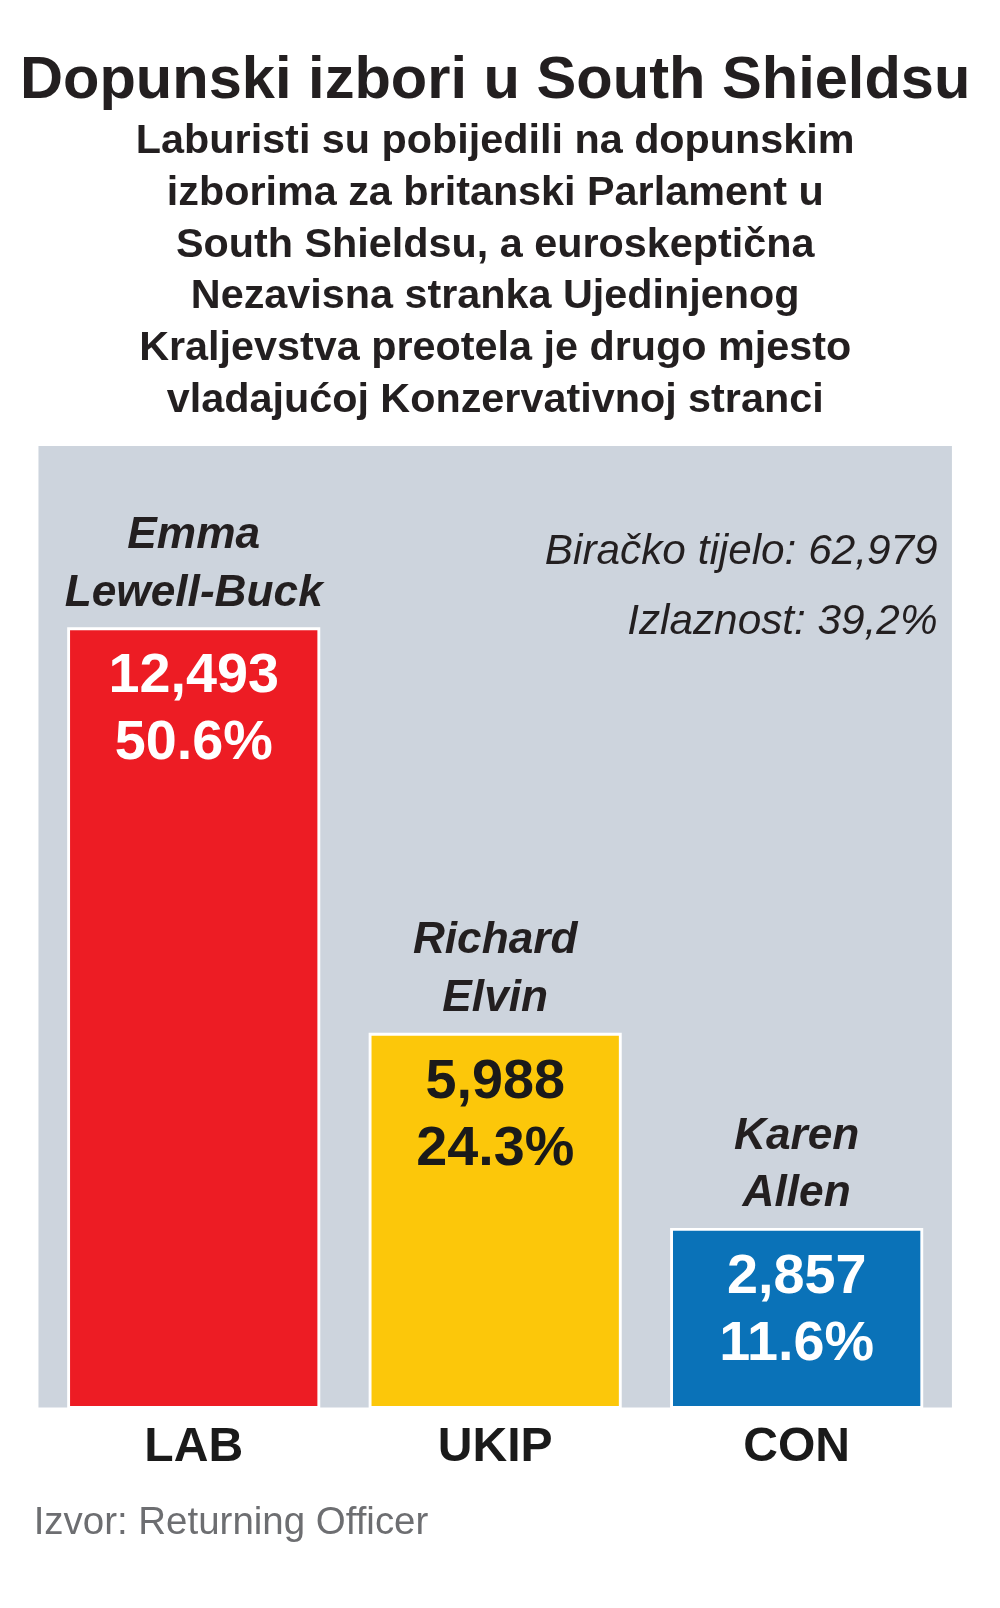  I want to click on data-label: 12,493 50.6%, so click(193, 707).